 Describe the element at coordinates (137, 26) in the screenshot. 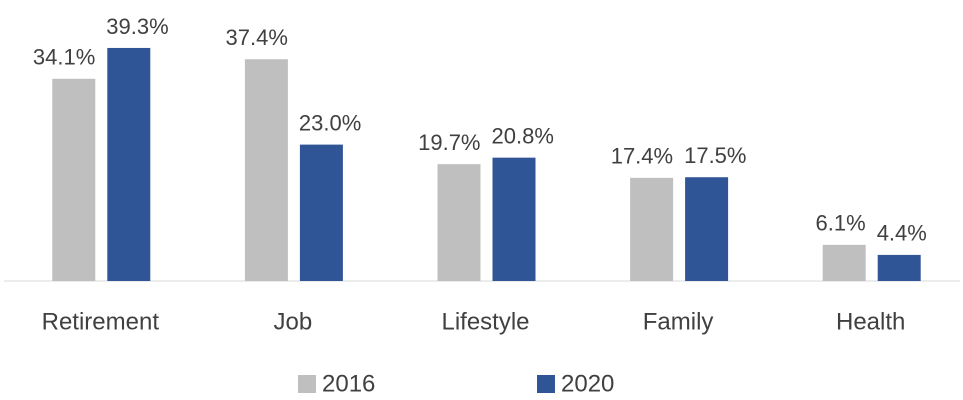

I see `value-label: 39.3%` at that location.